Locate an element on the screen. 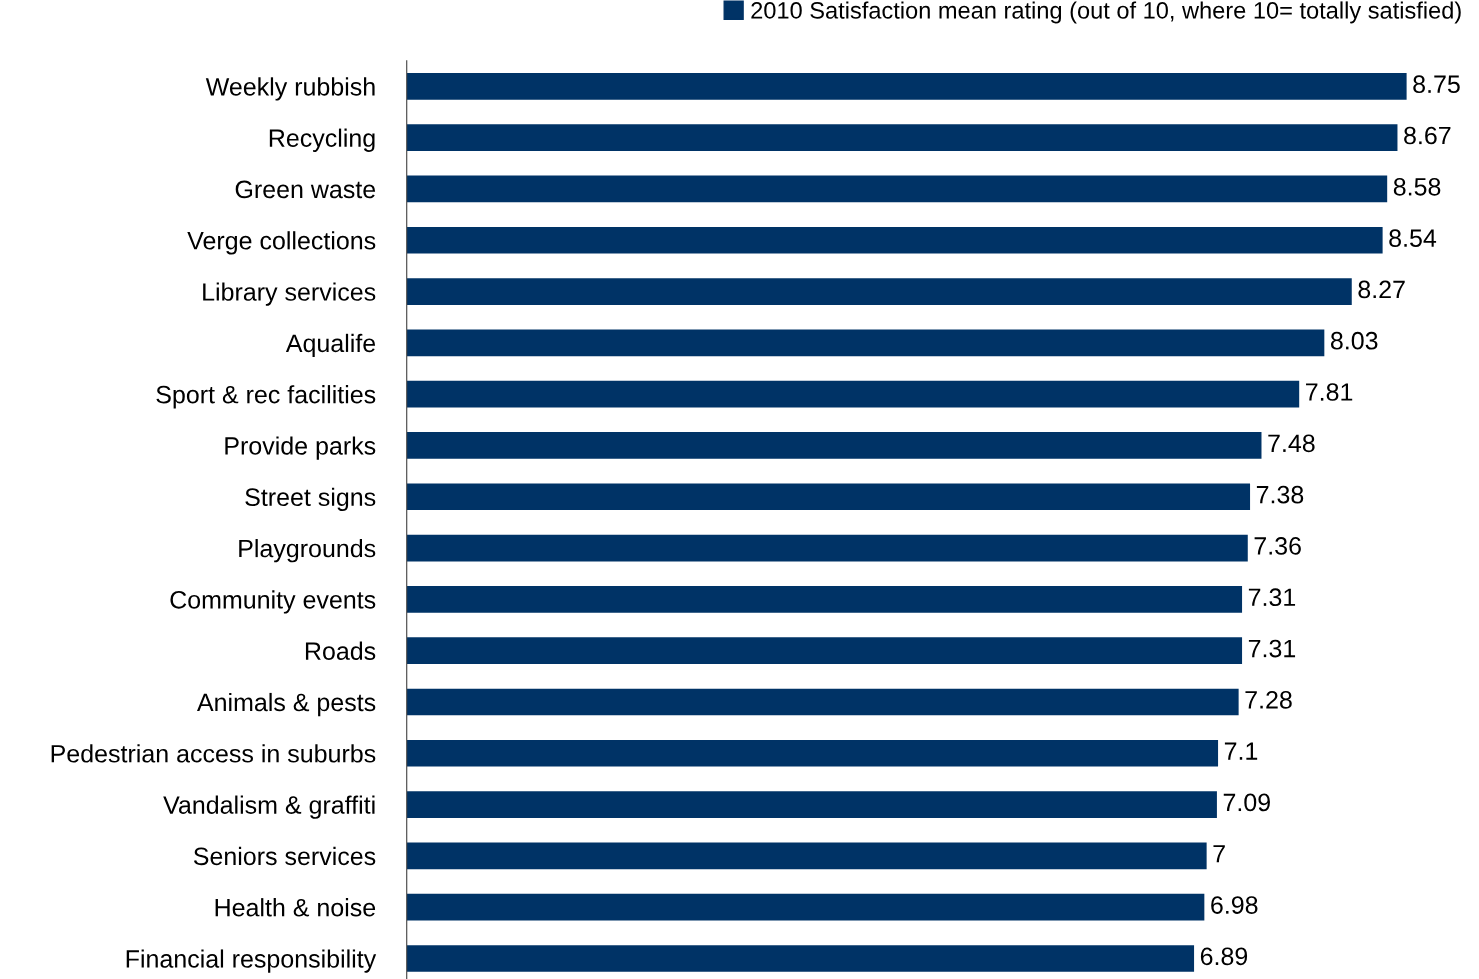 This screenshot has width=1479, height=979. y-tick-label: Verge collections is located at coordinates (281, 243).